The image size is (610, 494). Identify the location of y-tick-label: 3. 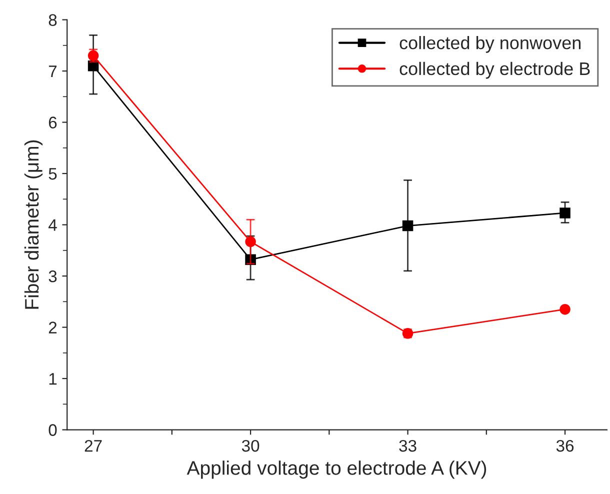
(52, 276).